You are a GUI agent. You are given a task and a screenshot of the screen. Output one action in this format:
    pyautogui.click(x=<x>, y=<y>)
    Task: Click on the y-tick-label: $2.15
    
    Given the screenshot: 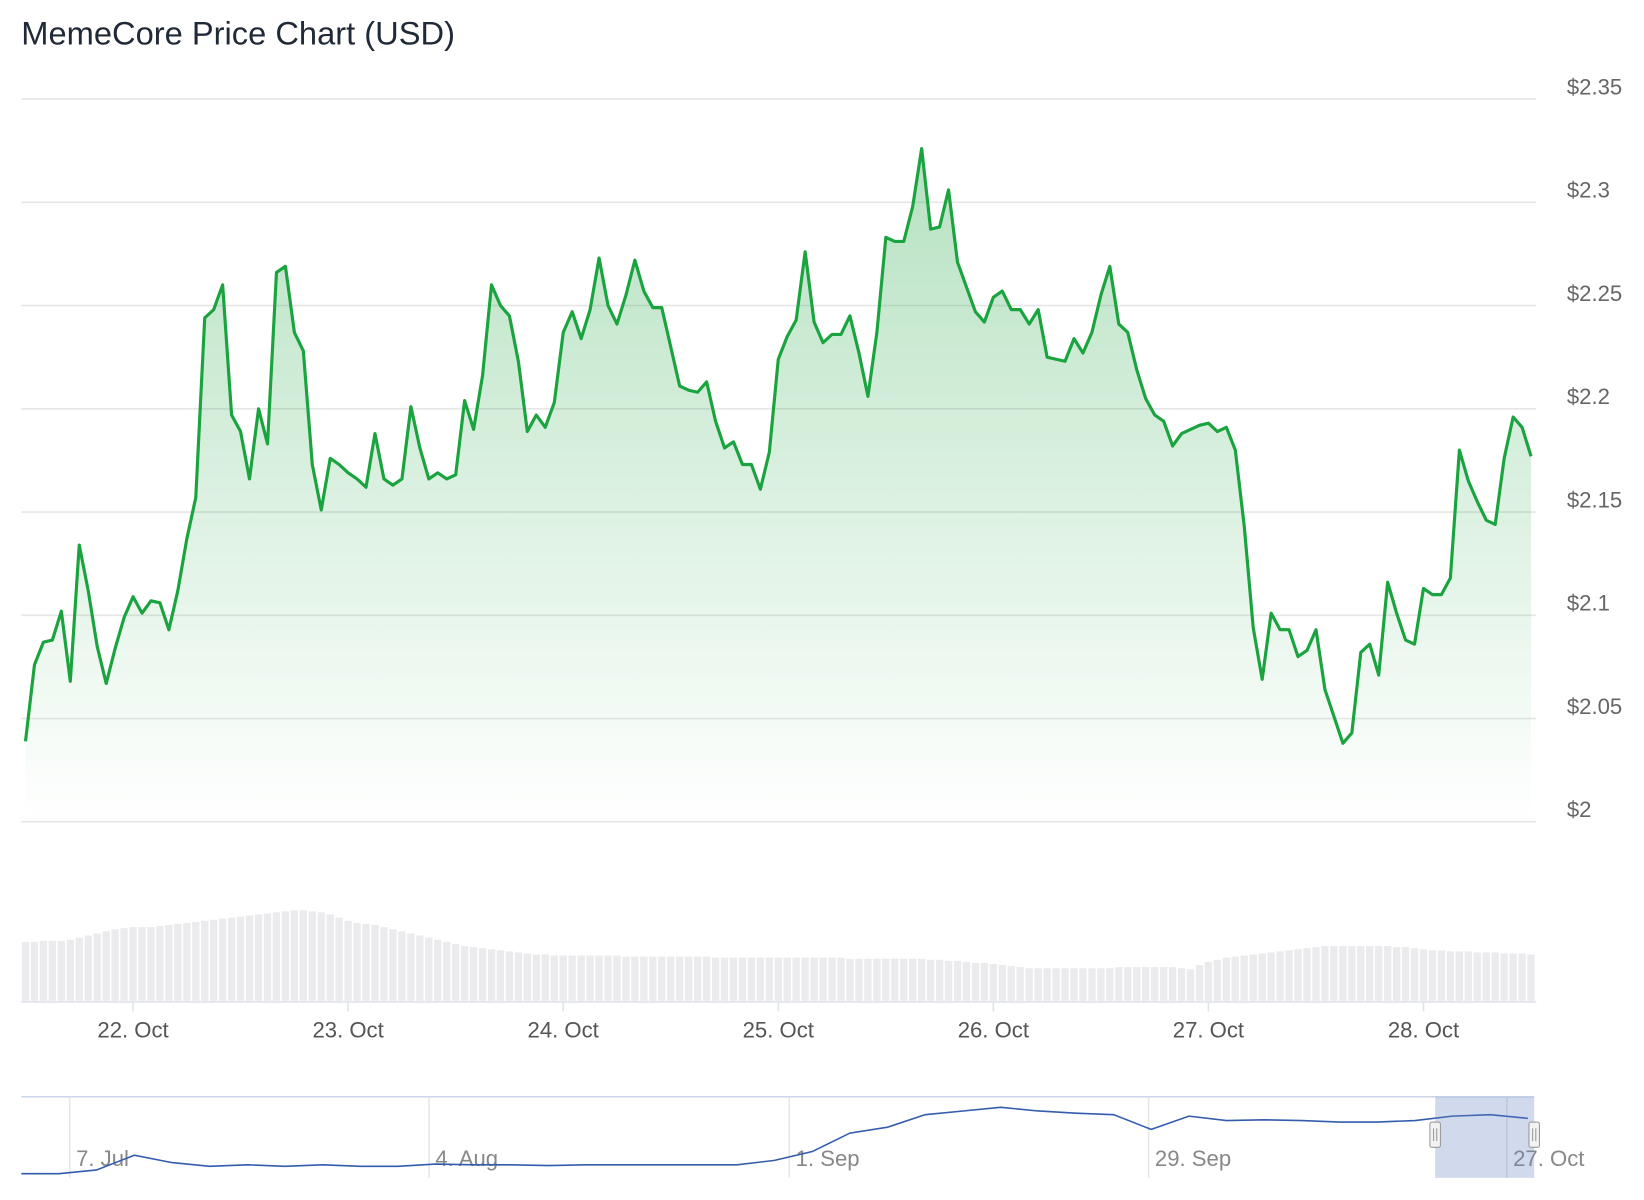 What is the action you would take?
    pyautogui.click(x=1594, y=499)
    